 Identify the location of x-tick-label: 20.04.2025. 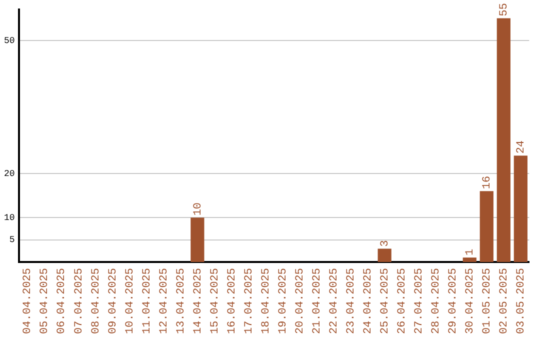
(300, 301).